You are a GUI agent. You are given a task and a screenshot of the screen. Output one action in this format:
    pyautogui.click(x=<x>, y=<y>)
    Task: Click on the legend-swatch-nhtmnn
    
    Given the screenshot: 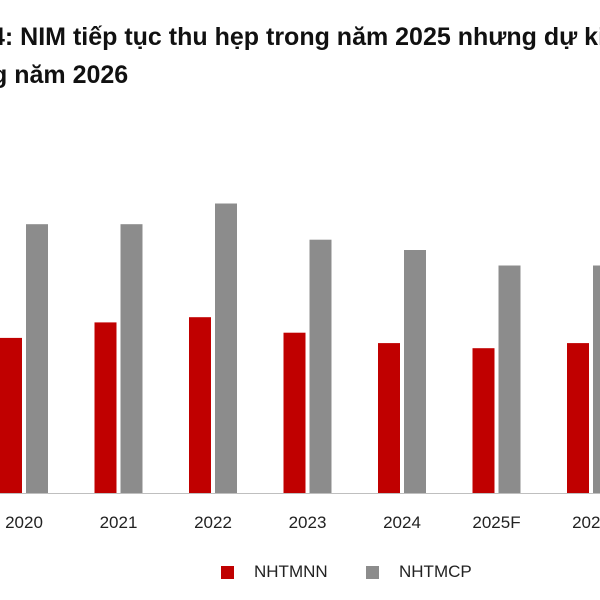 What is the action you would take?
    pyautogui.click(x=227, y=572)
    